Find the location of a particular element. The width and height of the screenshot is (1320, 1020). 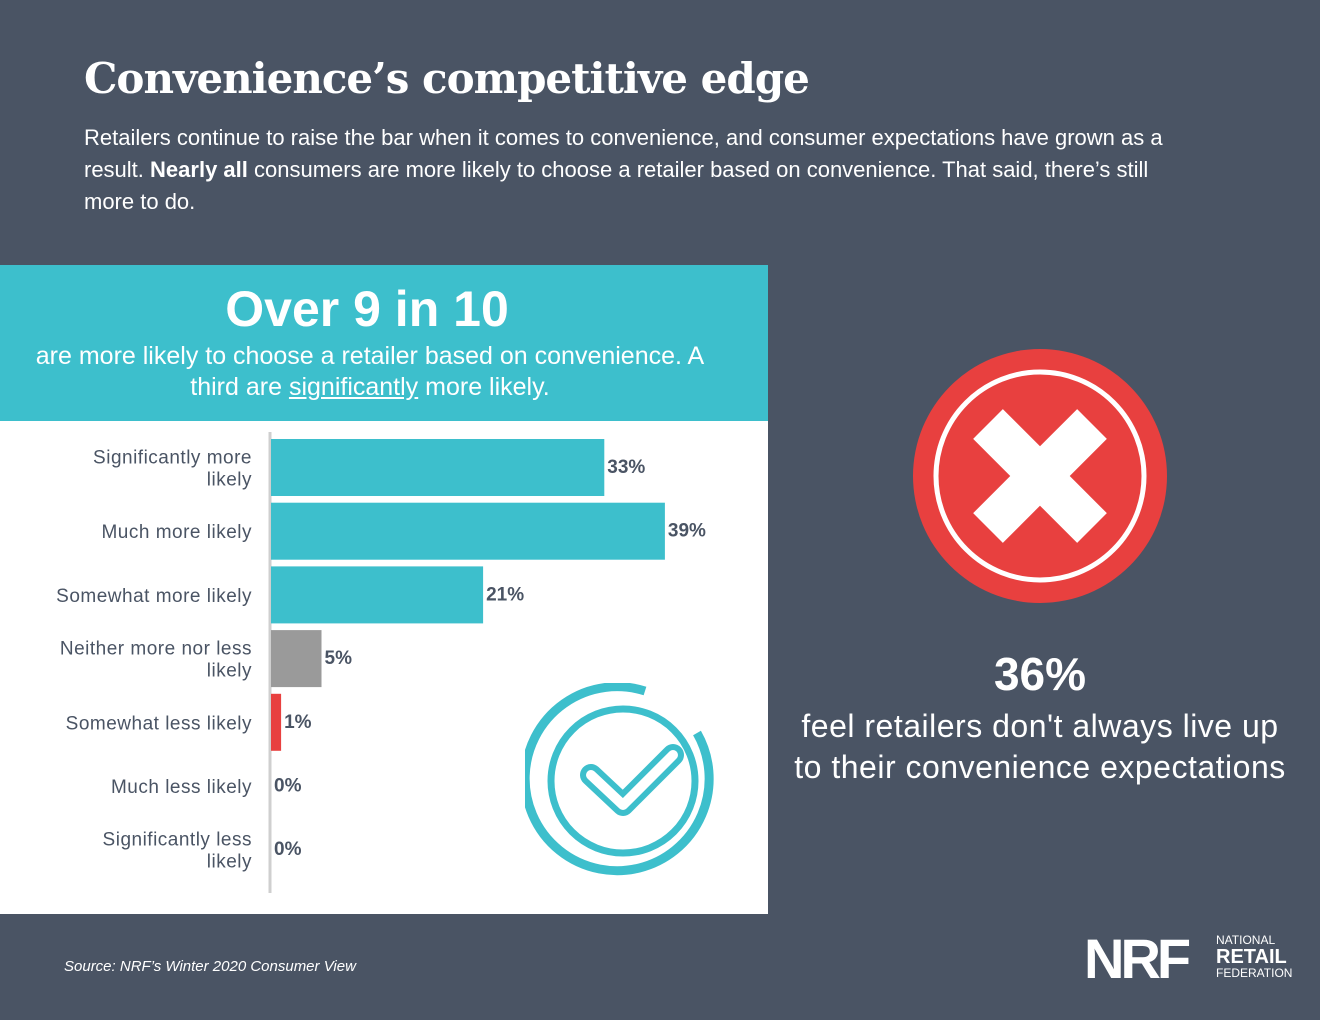

category-label: Somewhat less likely is located at coordinates (159, 723).